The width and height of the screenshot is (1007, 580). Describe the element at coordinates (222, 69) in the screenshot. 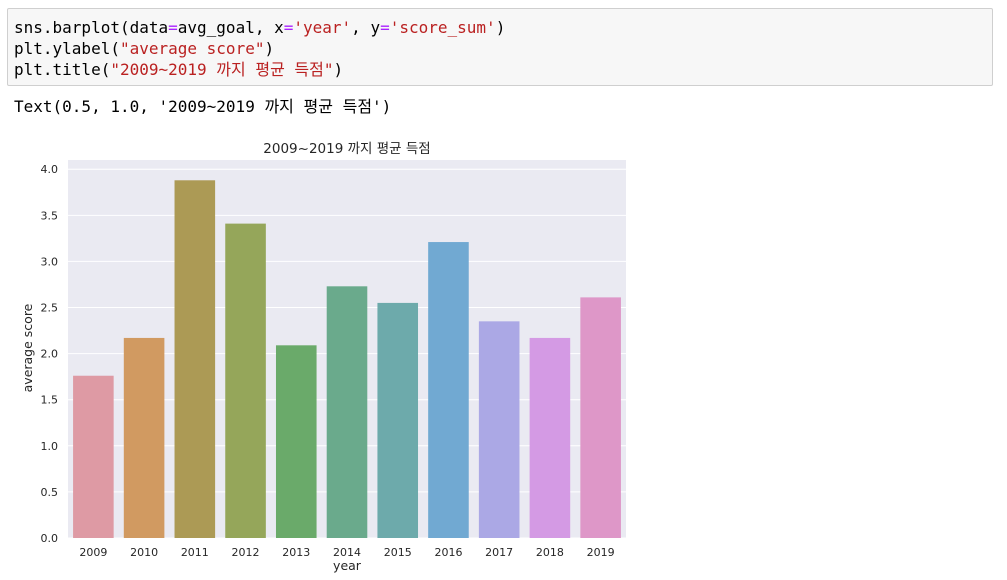

I see `code-token: "2009~2019 까지 평균 득점"` at that location.